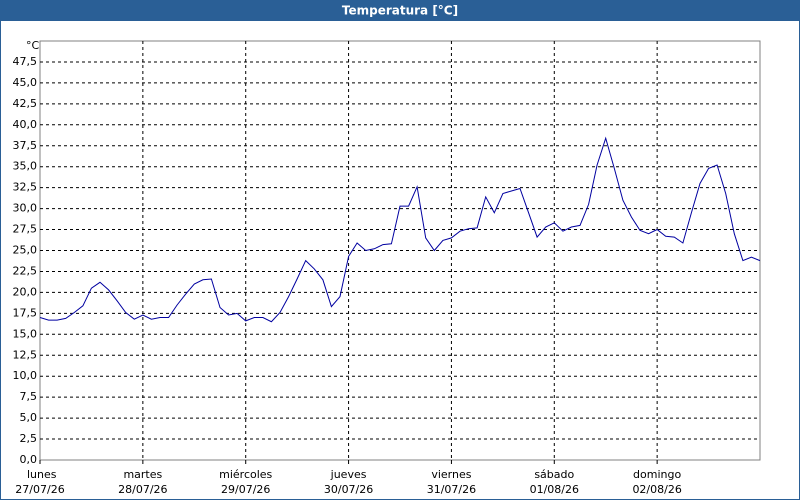  Describe the element at coordinates (29, 459) in the screenshot. I see `y-tick-label: 0,0` at that location.